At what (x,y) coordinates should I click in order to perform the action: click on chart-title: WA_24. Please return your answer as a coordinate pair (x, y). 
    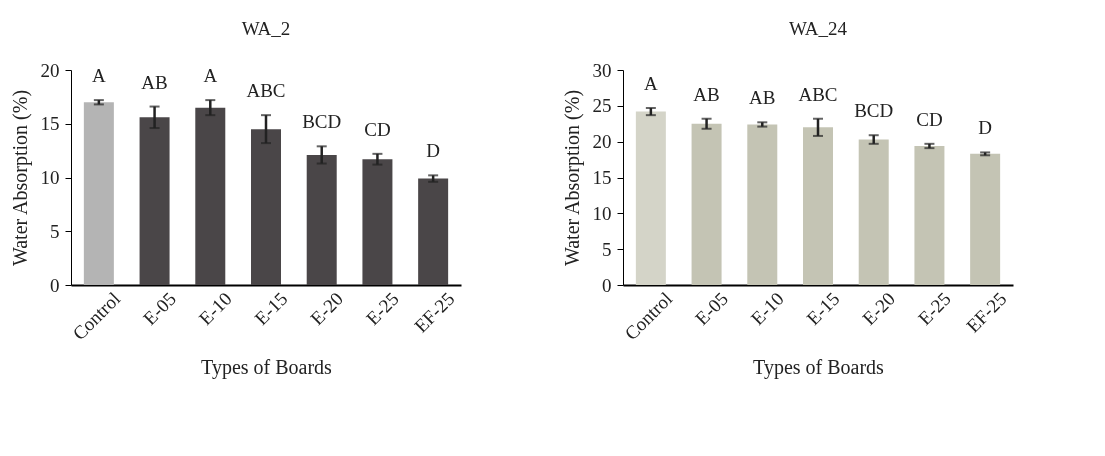
    Looking at the image, I should click on (818, 28).